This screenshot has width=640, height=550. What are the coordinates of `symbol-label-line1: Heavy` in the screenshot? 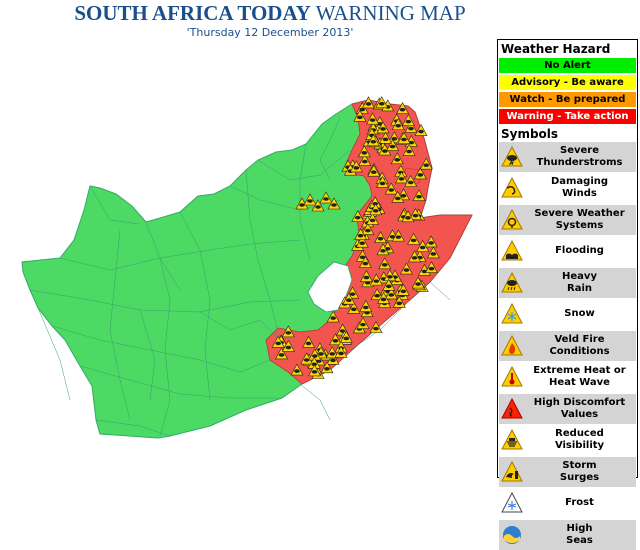 It's located at (579, 276).